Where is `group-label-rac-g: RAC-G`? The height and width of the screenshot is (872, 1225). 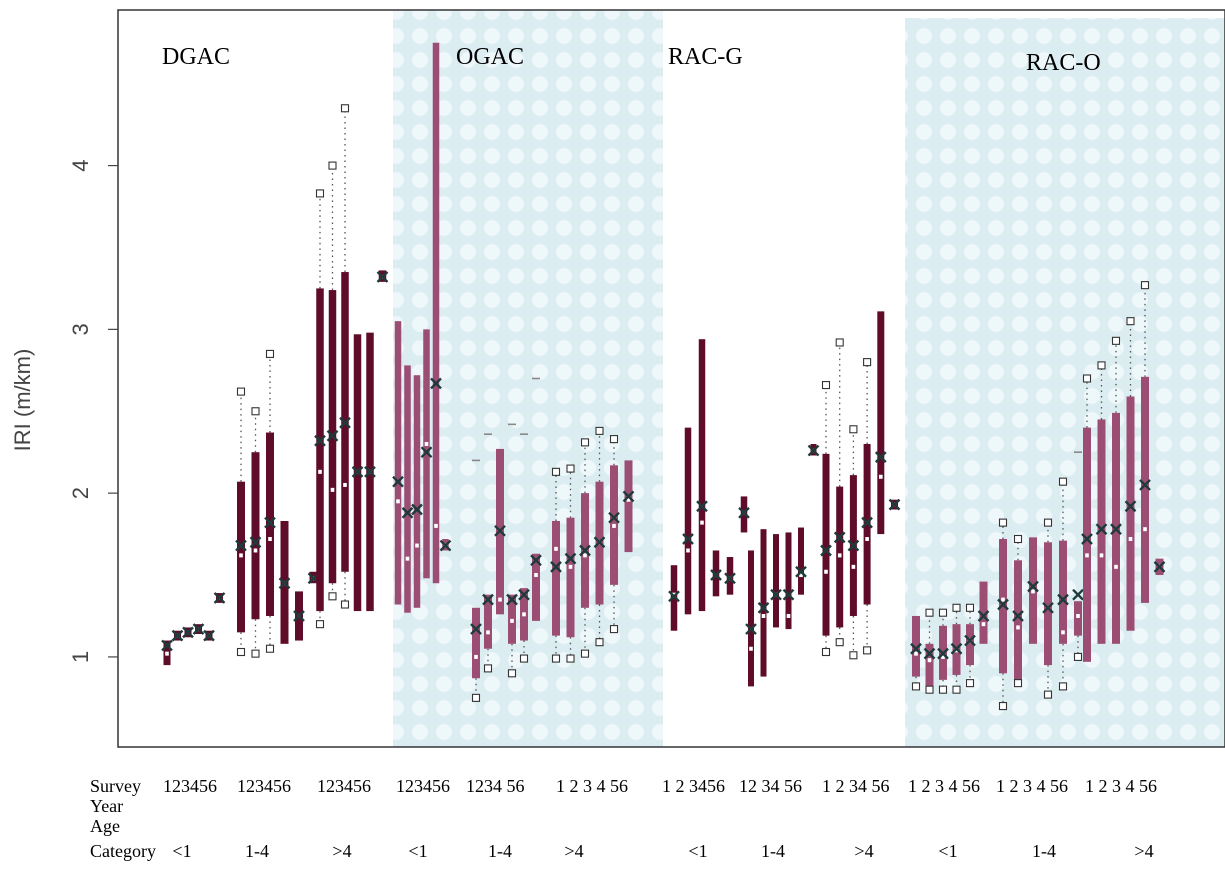 group-label-rac-g: RAC-G is located at coordinates (705, 57).